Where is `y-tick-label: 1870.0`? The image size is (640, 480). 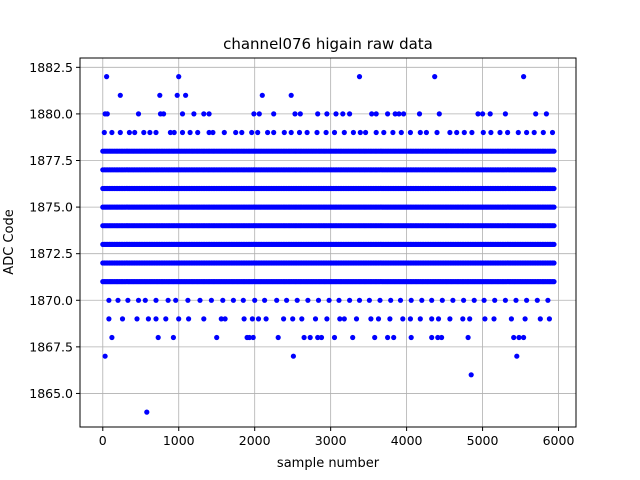
y-tick-label: 1870.0 is located at coordinates (51, 300).